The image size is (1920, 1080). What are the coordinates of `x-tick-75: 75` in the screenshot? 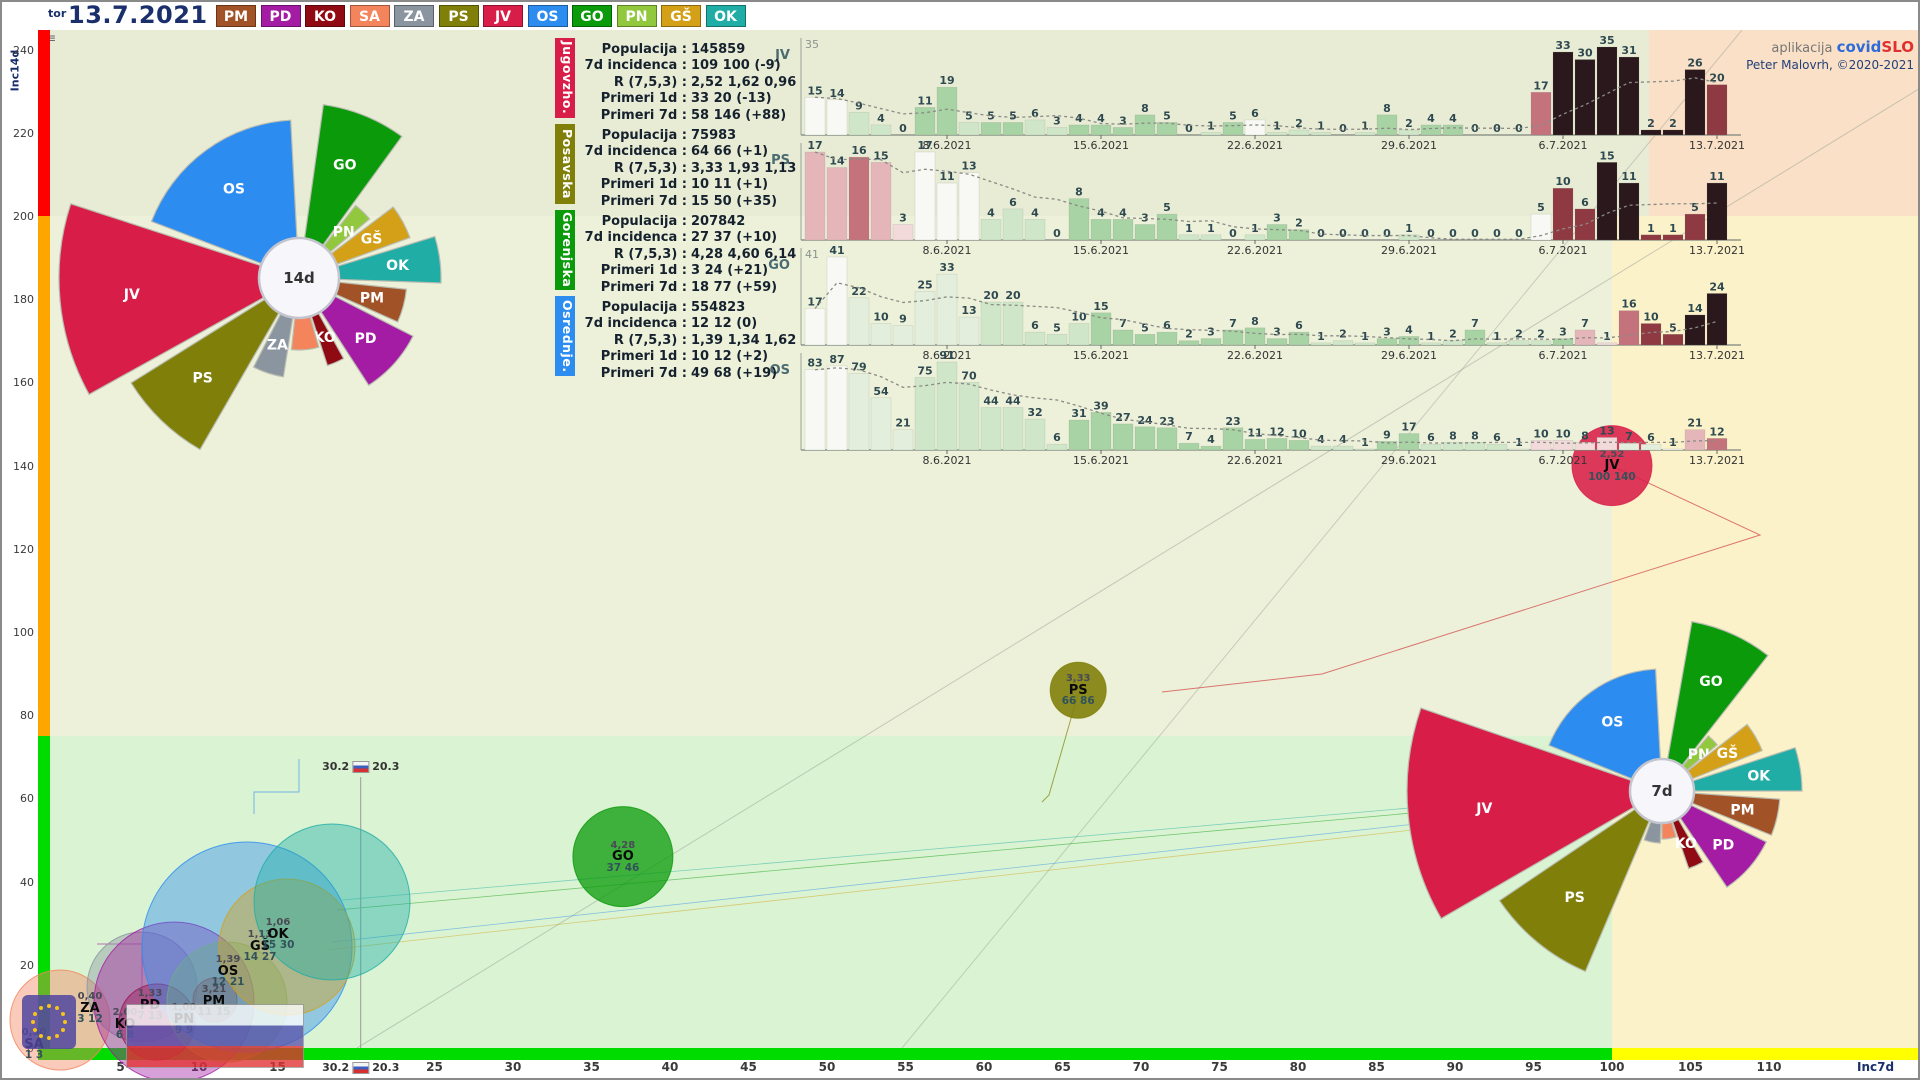 It's located at (1219, 1067).